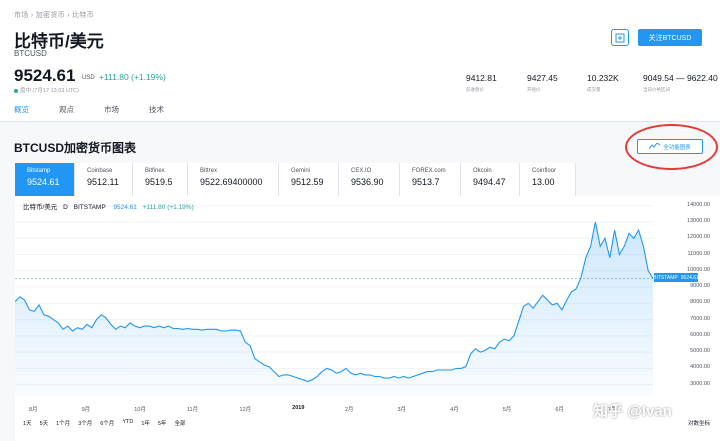 Image resolution: width=720 pixels, height=441 pixels. I want to click on y-tick-label: 8000.00, so click(700, 302).